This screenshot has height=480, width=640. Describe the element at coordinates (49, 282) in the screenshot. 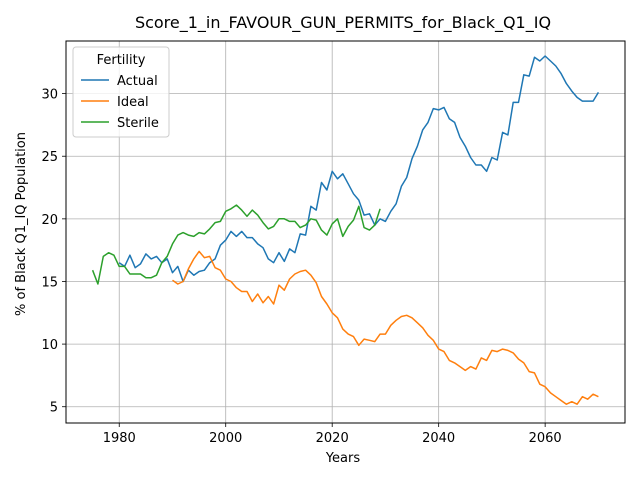

I see `y-tick-label: 15` at that location.